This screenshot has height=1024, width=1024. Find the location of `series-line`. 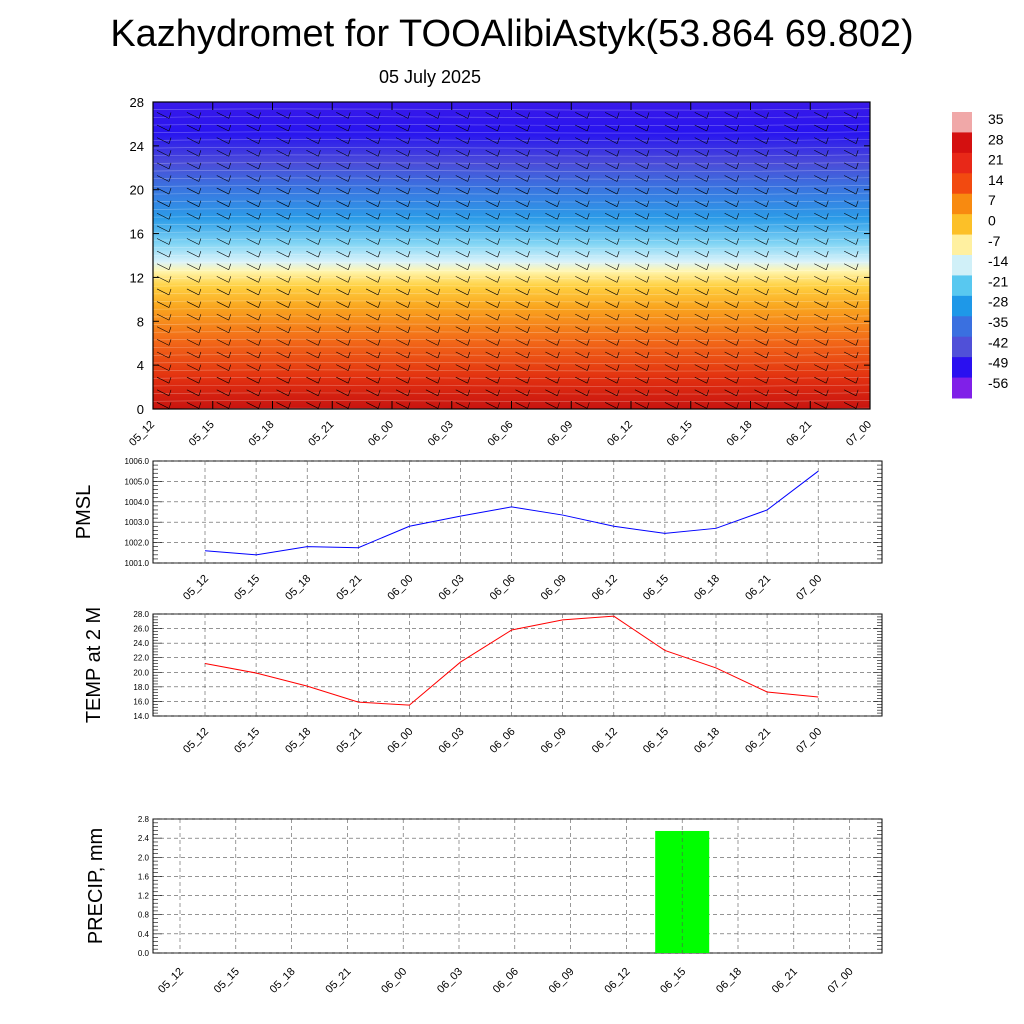

series-line is located at coordinates (511, 660).